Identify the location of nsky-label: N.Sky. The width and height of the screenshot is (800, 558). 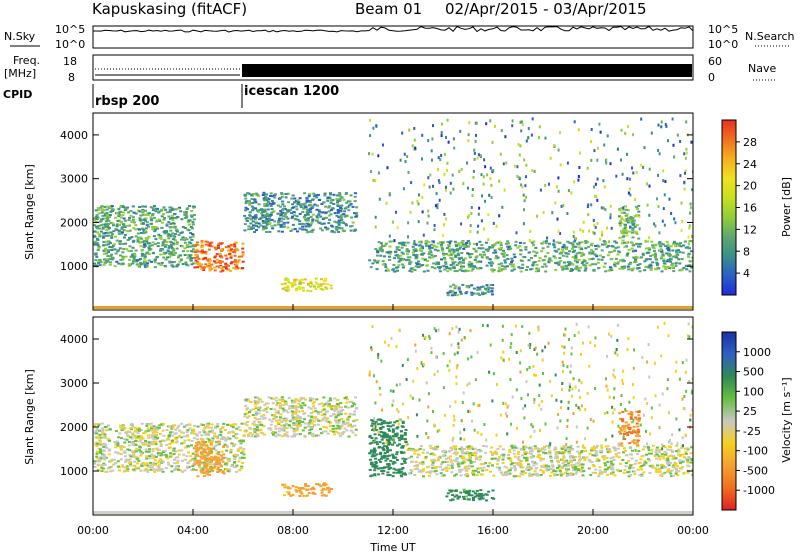
(20, 36).